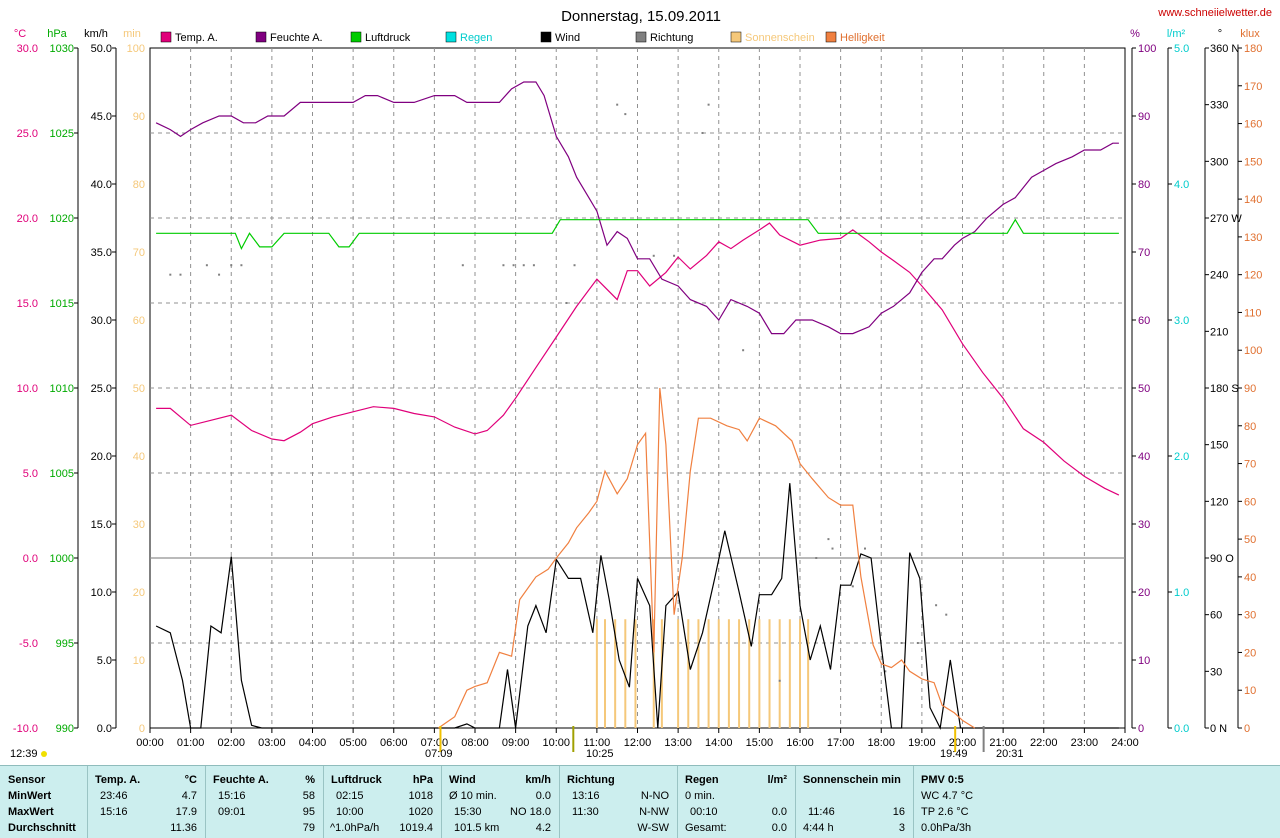  Describe the element at coordinates (475, 743) in the screenshot. I see `x-tick-label: 08:00` at that location.